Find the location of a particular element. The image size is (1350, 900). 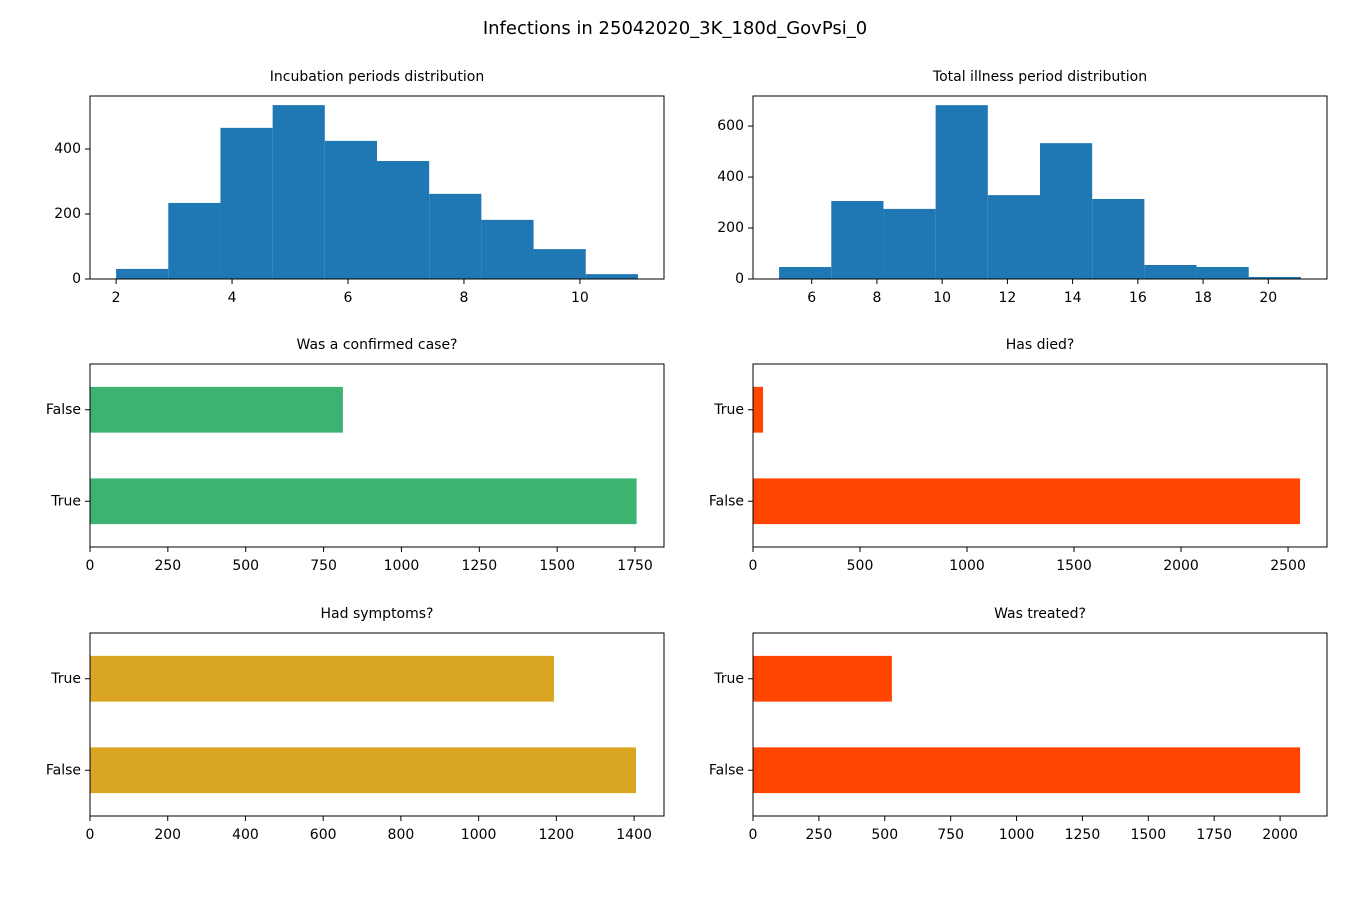

x-tick-label: 20 is located at coordinates (1268, 298).